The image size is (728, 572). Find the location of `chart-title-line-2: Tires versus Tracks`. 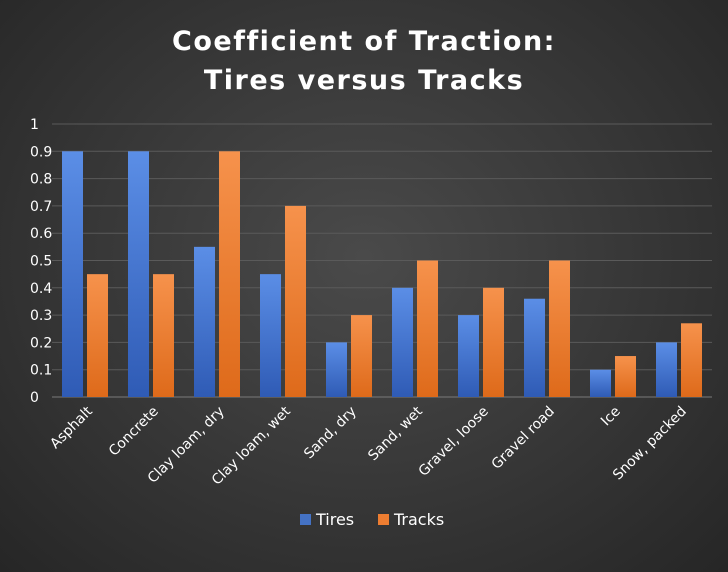

chart-title-line-2: Tires versus Tracks is located at coordinates (364, 80).